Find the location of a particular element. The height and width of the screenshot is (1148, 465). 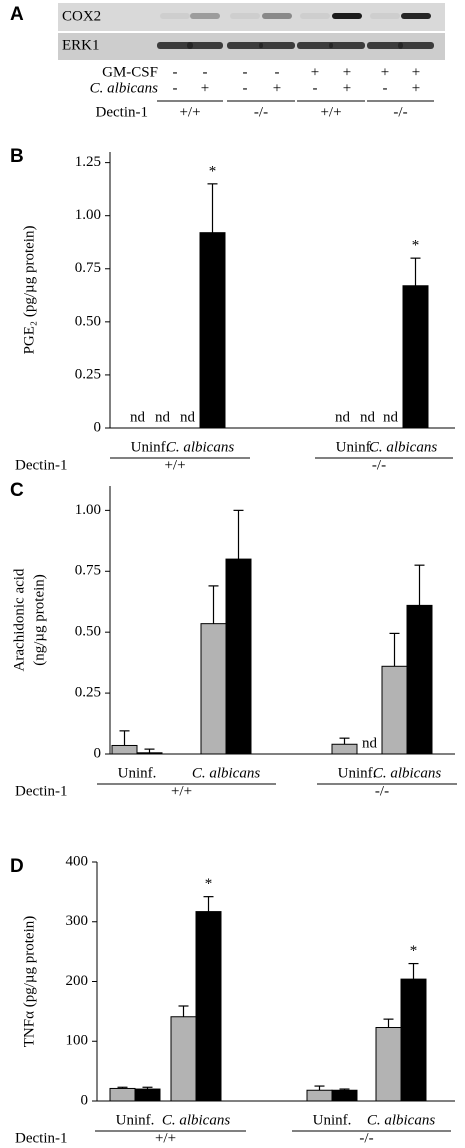

blot-strip is located at coordinates (251, 17).